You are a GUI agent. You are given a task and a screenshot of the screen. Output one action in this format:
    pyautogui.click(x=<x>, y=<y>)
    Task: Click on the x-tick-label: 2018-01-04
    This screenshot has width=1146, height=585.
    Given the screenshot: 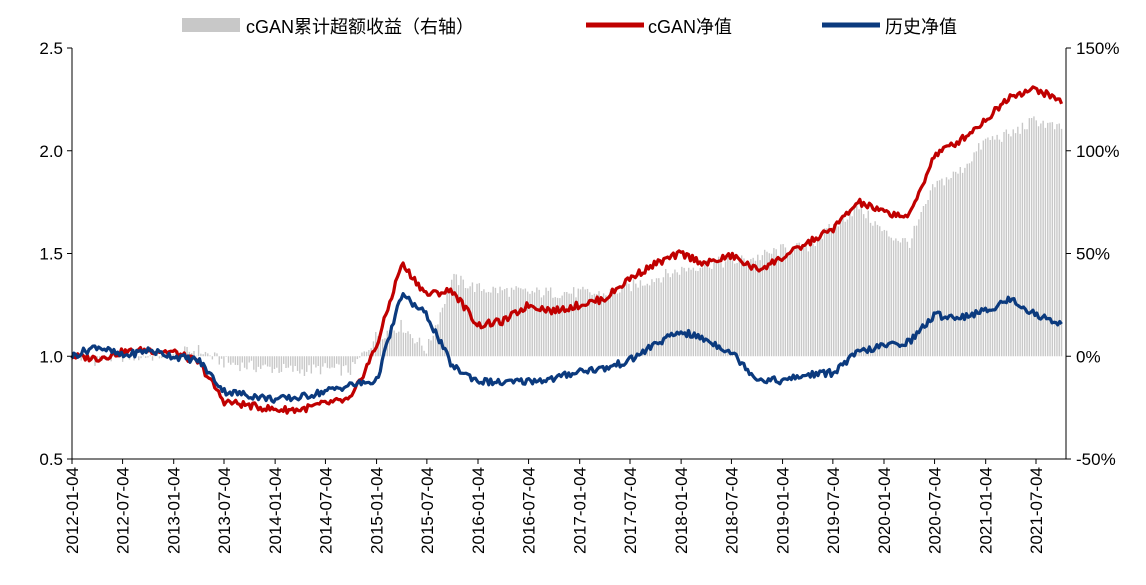 What is the action you would take?
    pyautogui.click(x=681, y=510)
    